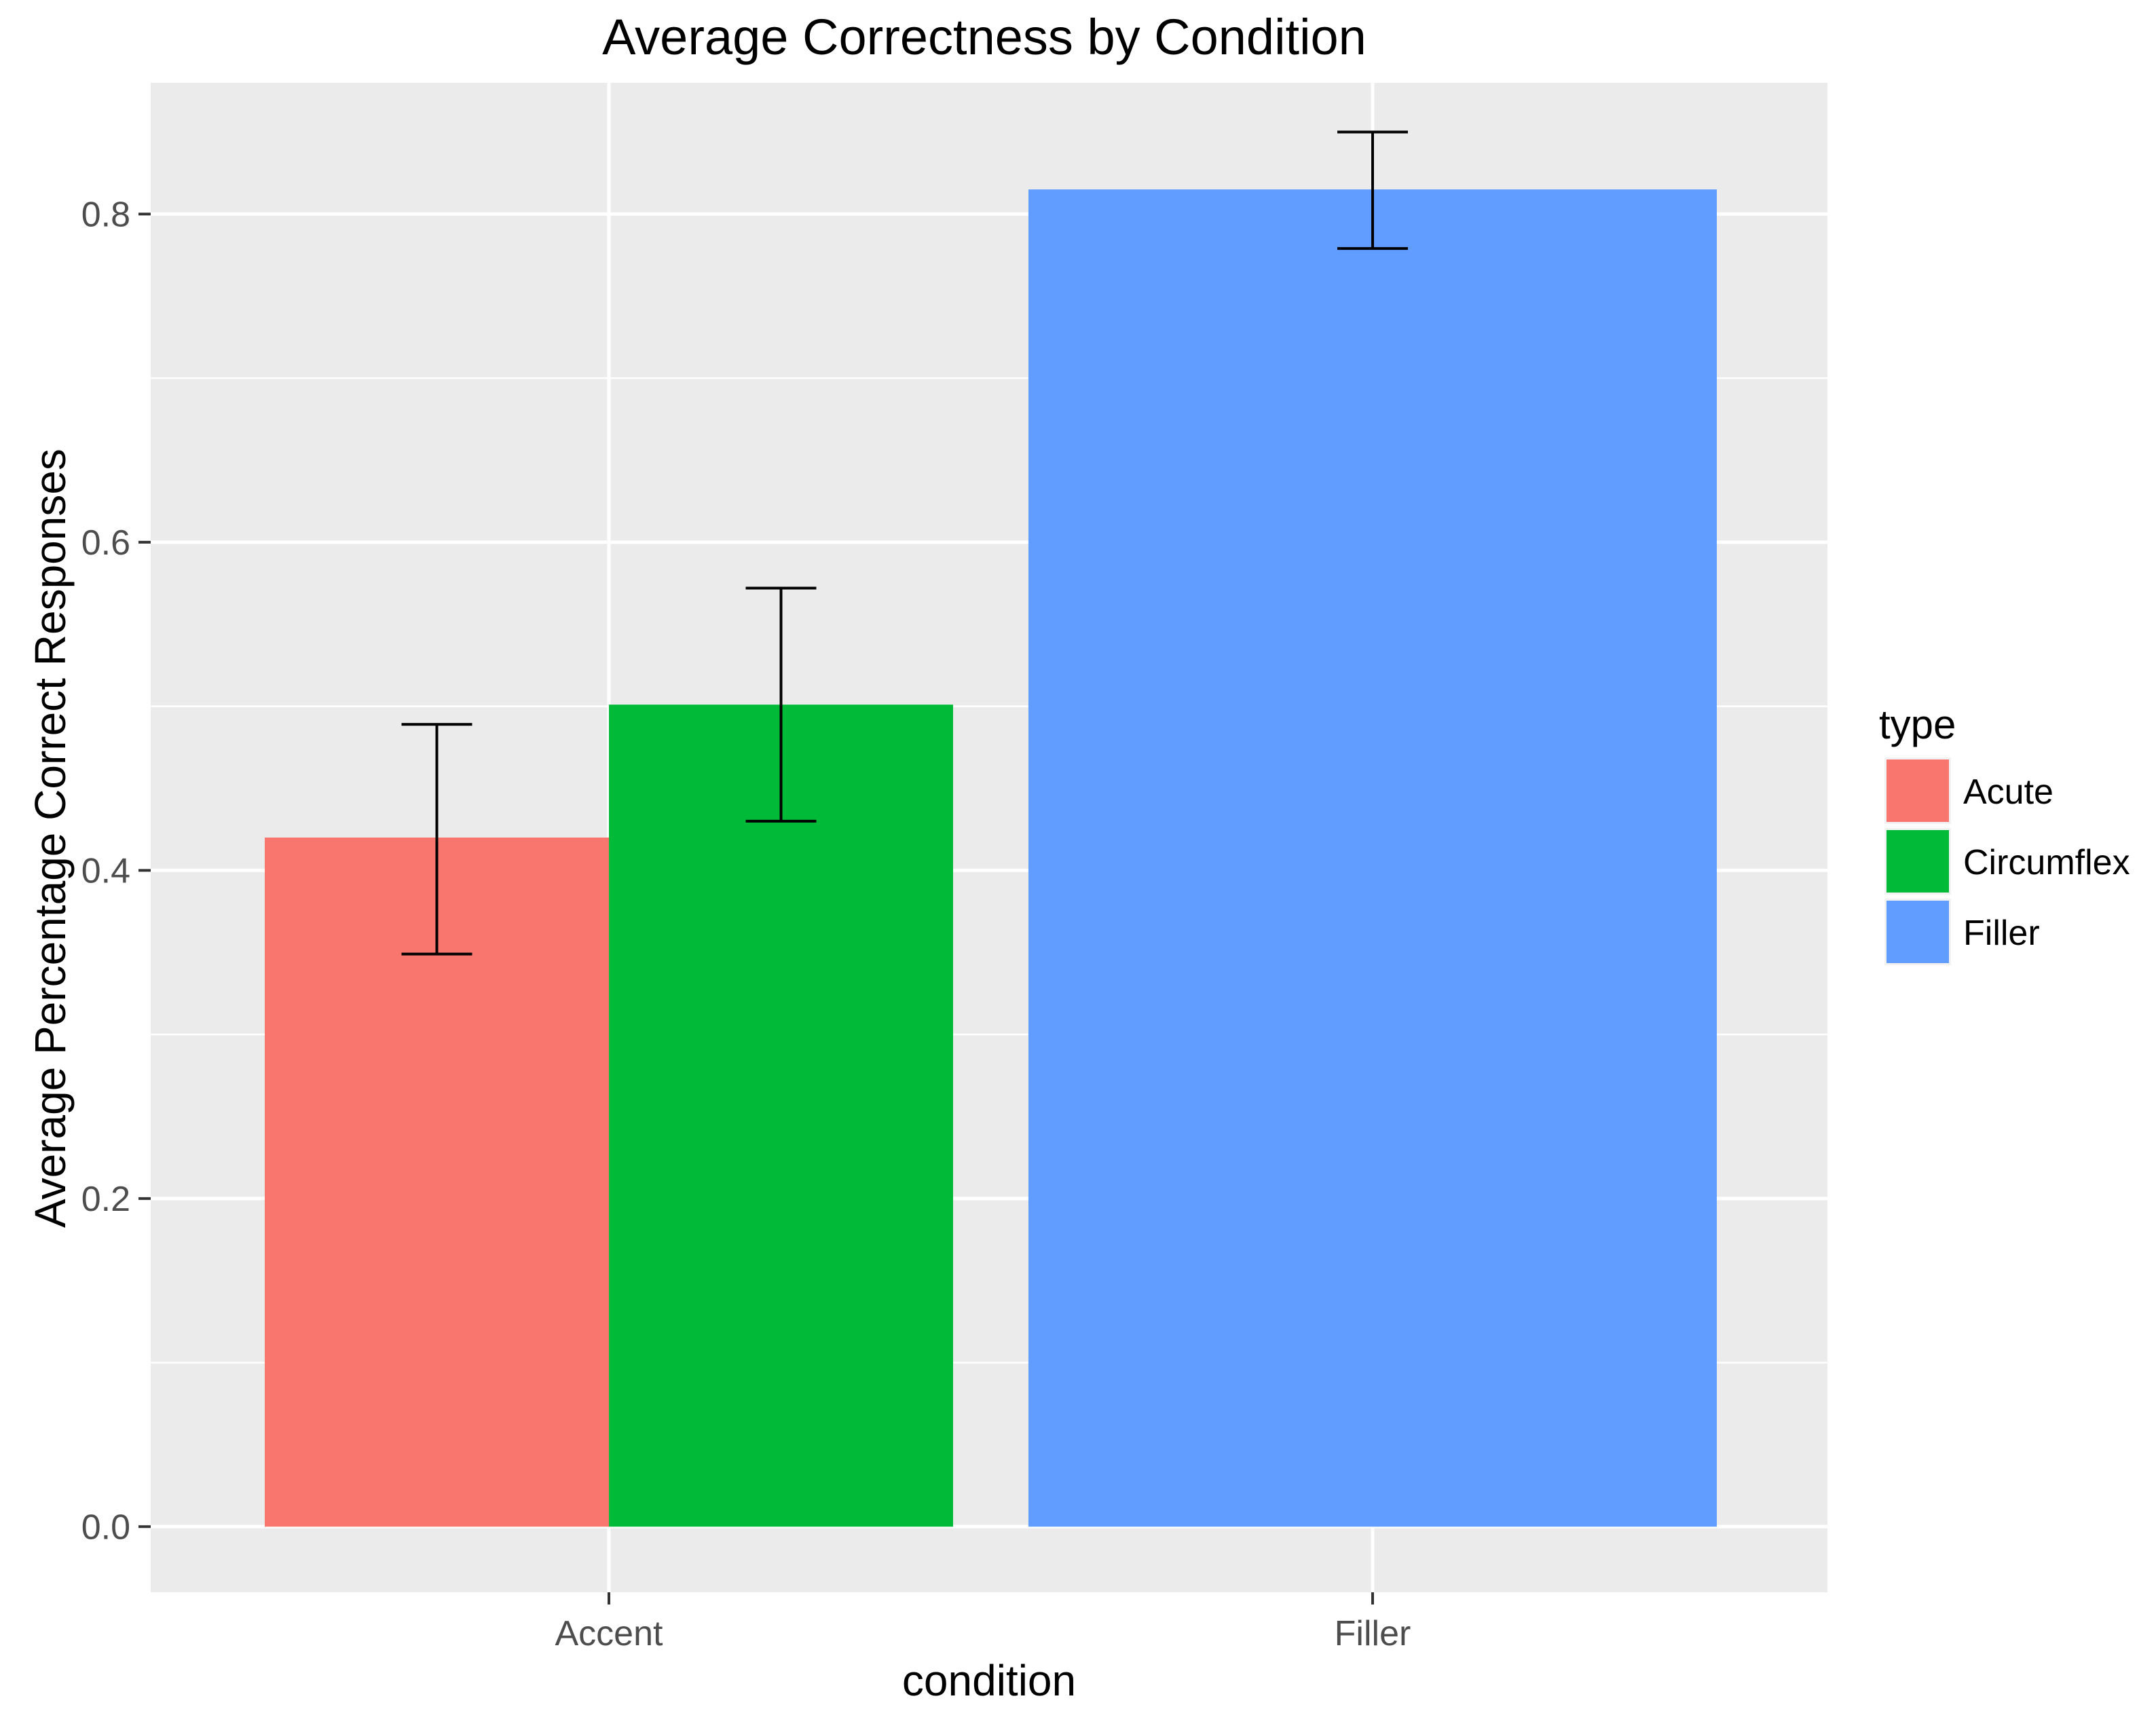 The width and height of the screenshot is (2156, 1726). Describe the element at coordinates (105, 214) in the screenshot. I see `y-tick-label: 0.8` at that location.